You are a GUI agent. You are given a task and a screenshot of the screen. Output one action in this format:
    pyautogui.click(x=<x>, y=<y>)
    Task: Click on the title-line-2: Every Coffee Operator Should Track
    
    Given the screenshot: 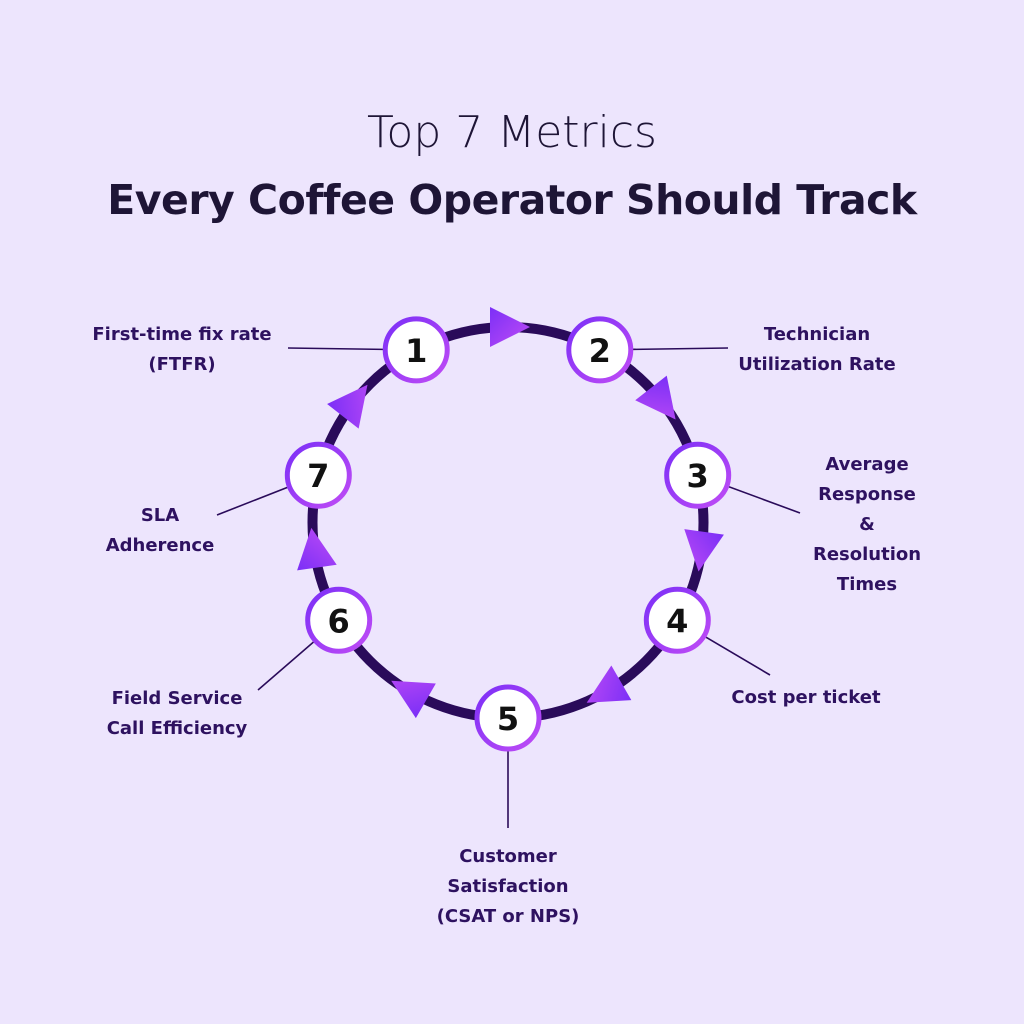 What is the action you would take?
    pyautogui.click(x=513, y=200)
    